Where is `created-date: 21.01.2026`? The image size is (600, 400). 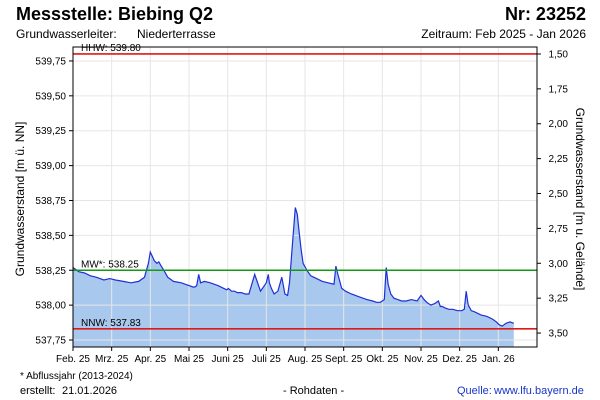
created-date: 21.01.2026 is located at coordinates (90, 391).